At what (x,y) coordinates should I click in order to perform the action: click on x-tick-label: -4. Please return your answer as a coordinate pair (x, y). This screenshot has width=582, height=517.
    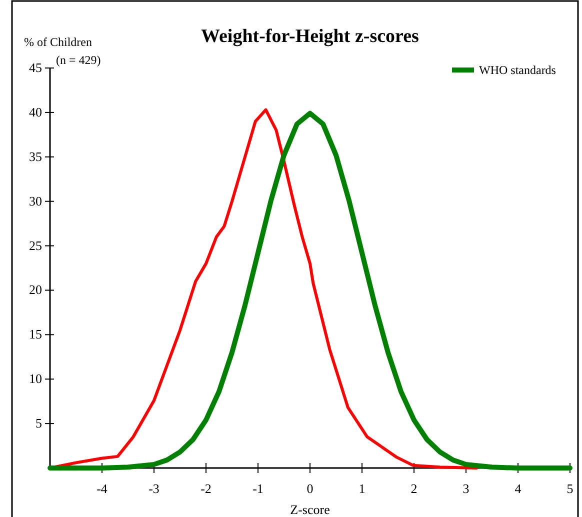
    Looking at the image, I should click on (102, 488).